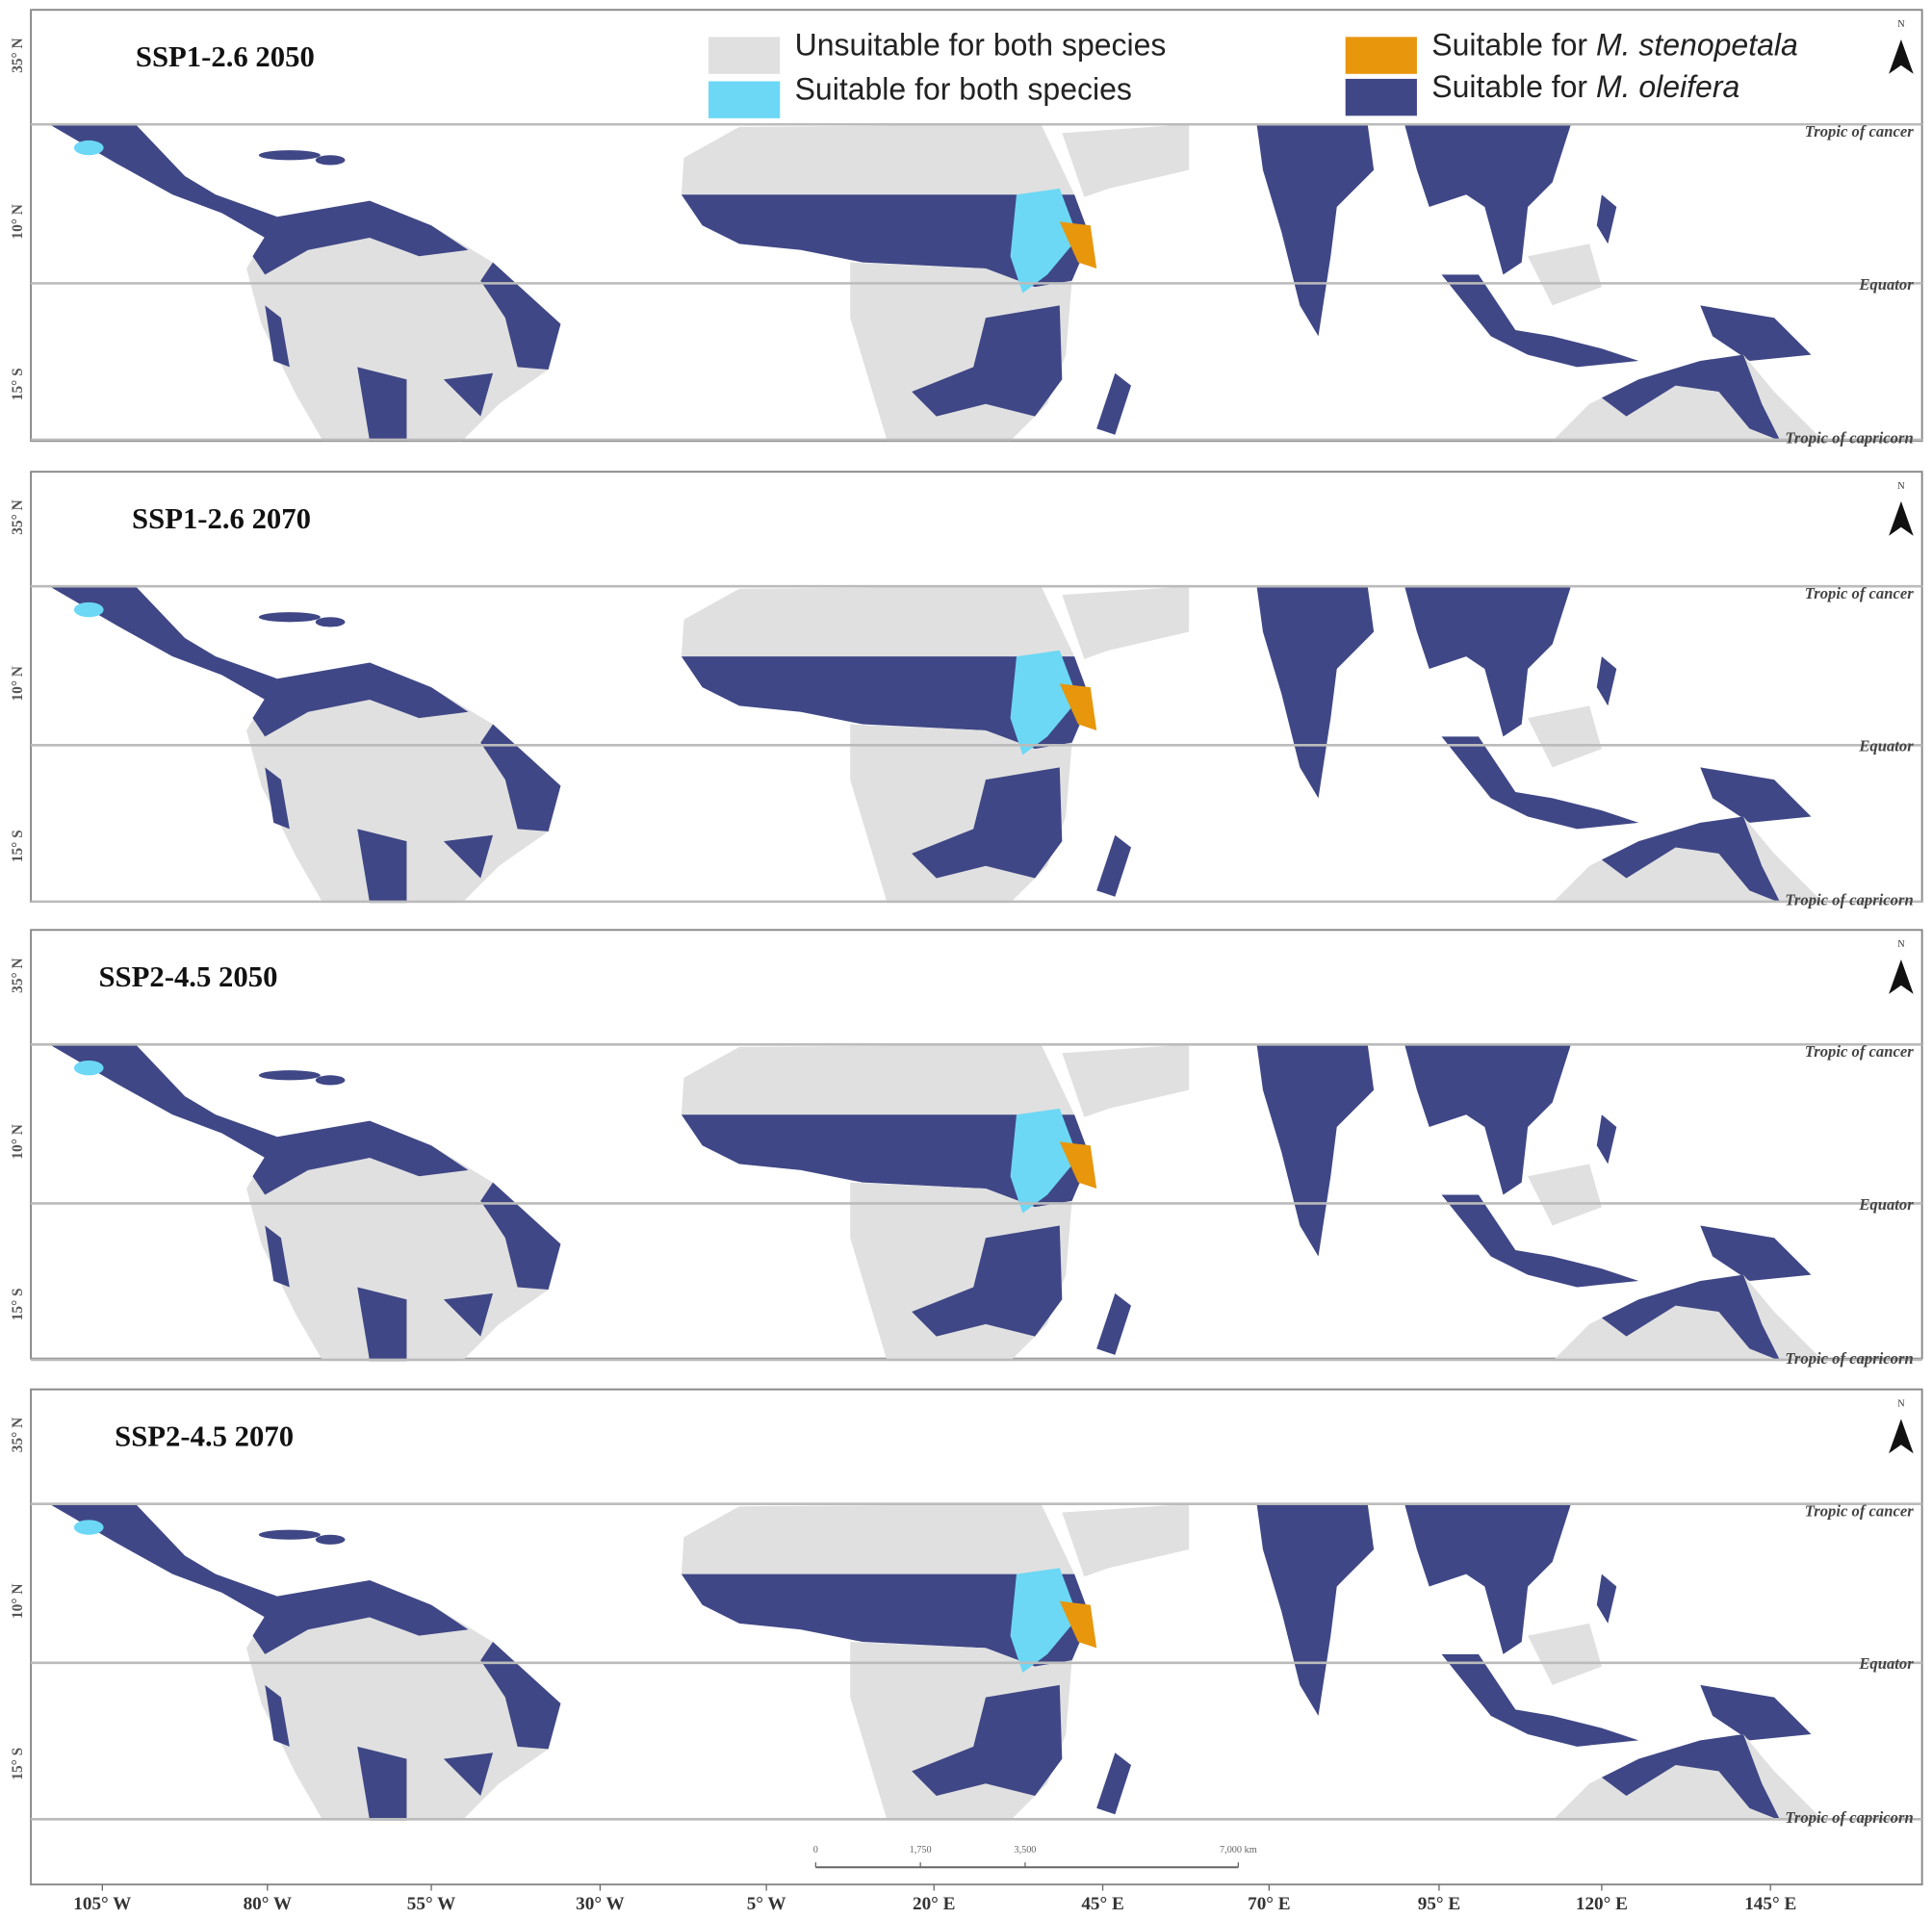 This screenshot has height=1919, width=1932. What do you see at coordinates (1269, 1904) in the screenshot?
I see `longitude-label: 70° E` at bounding box center [1269, 1904].